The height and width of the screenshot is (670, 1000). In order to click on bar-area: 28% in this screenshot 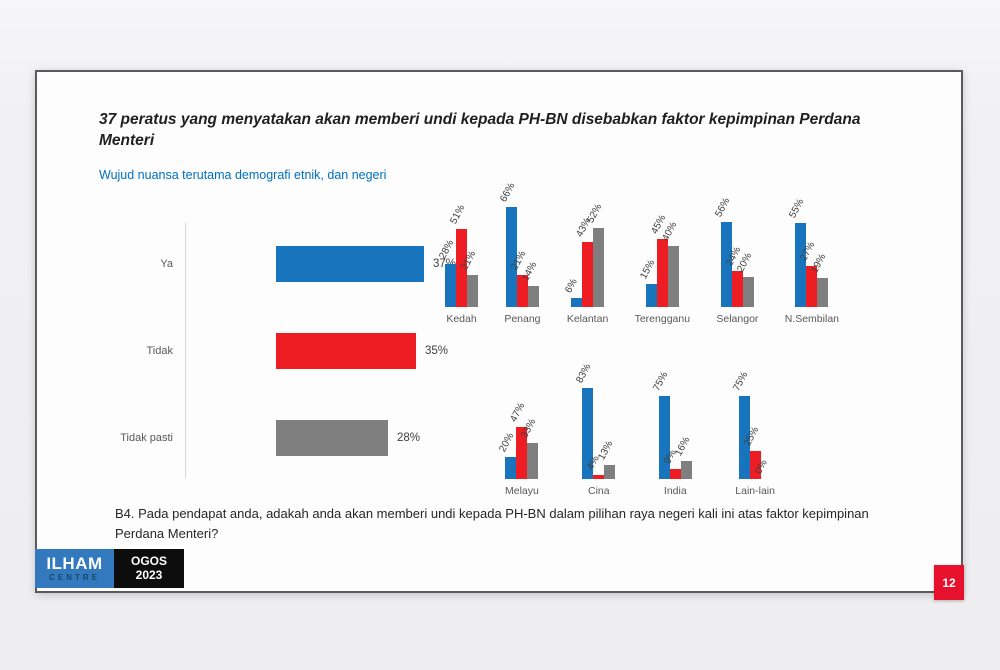, I will do `click(303, 437)`.